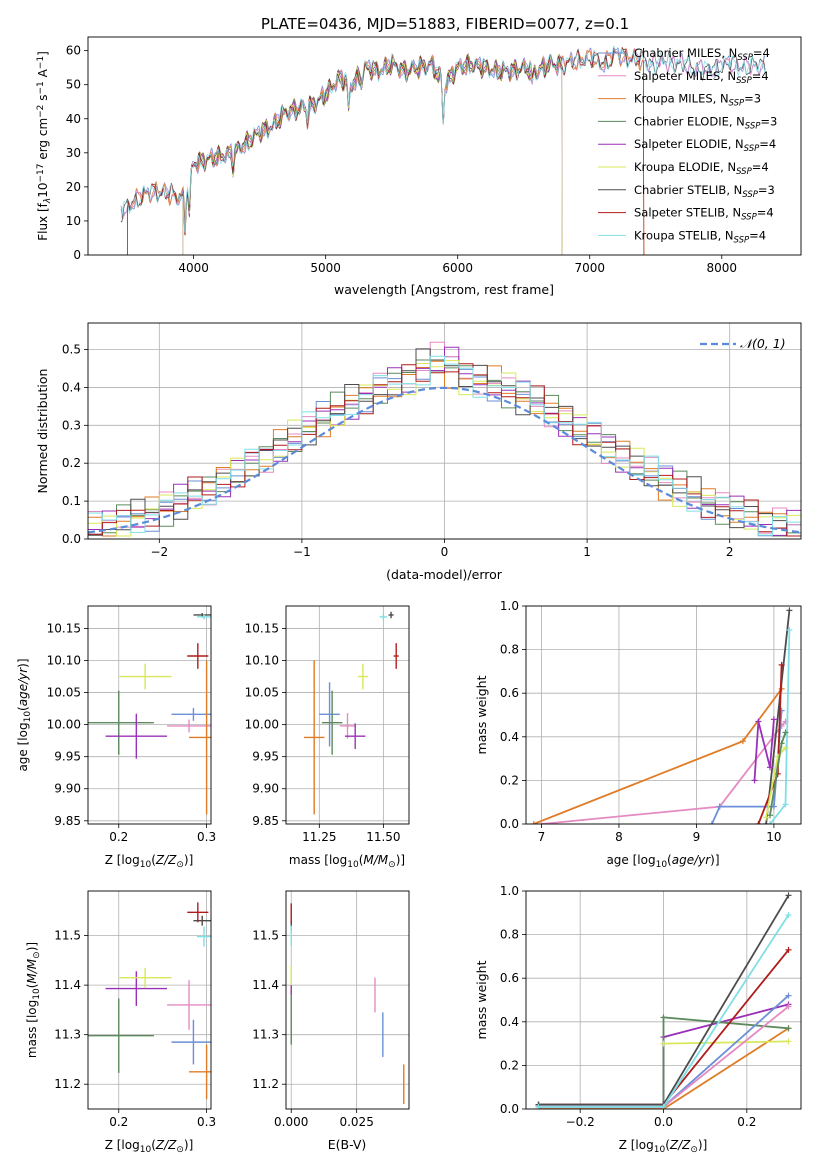 Image resolution: width=819 pixels, height=1170 pixels. Describe the element at coordinates (265, 936) in the screenshot. I see `y-tick-label: 11.5` at that location.